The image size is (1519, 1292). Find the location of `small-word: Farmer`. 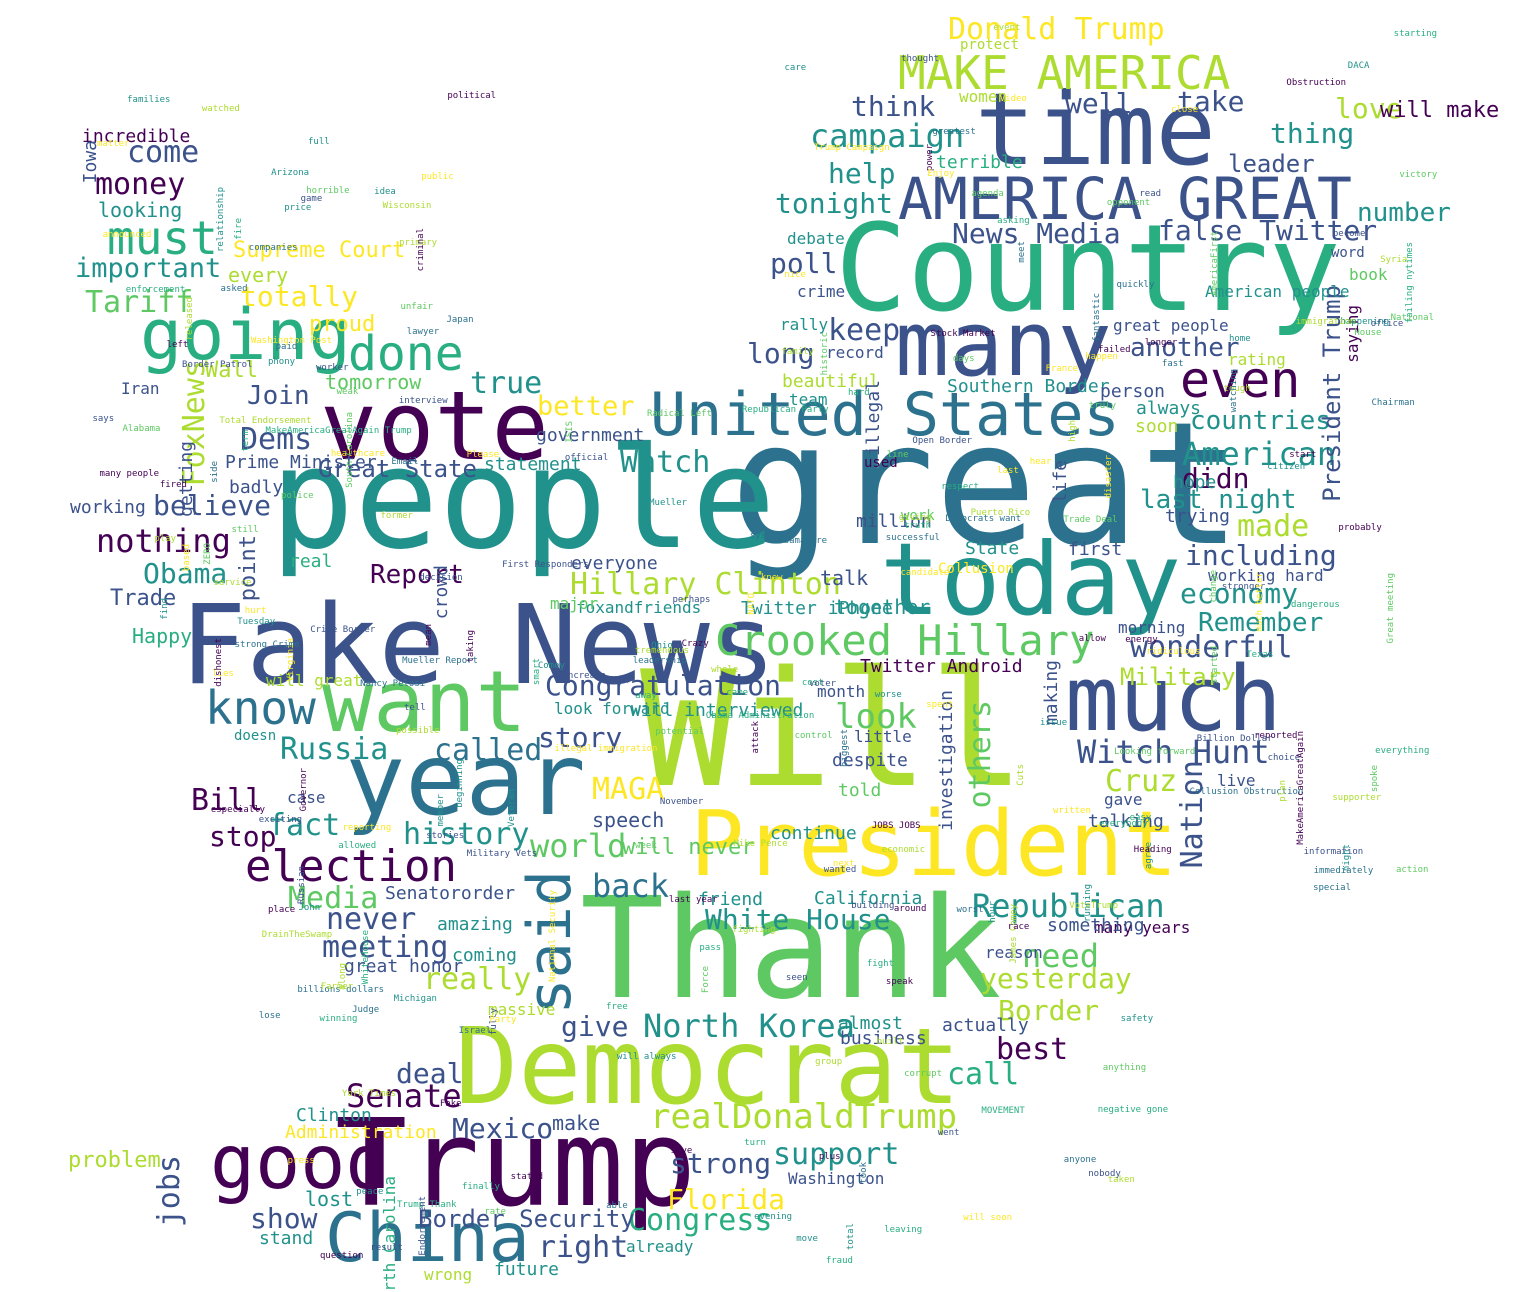

small-word: Farmer is located at coordinates (337, 986).